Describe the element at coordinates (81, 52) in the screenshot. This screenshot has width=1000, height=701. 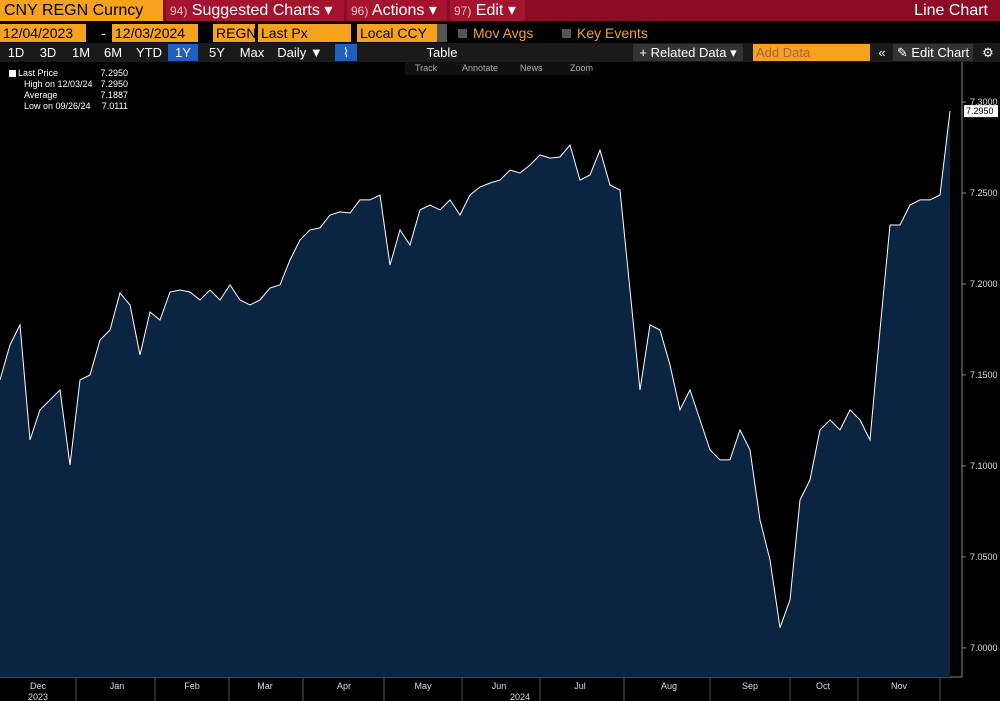
I see `period-button: 1M` at that location.